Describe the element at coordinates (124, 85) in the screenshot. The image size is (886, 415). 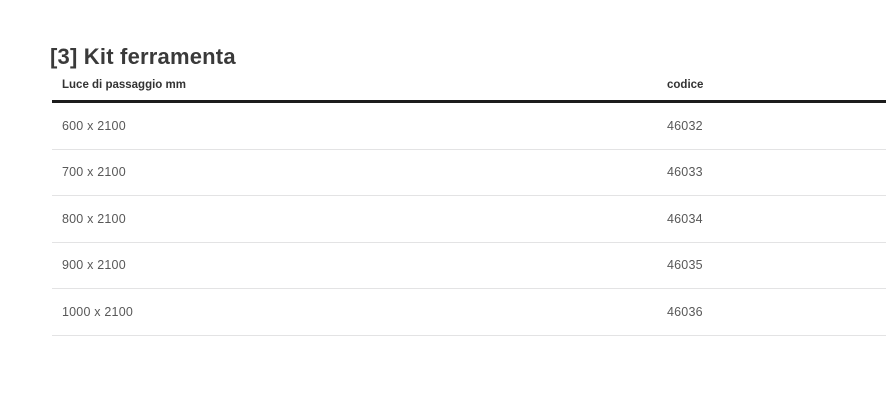
I see `column-header-luce-di-passaggio: Luce di passaggio mm` at that location.